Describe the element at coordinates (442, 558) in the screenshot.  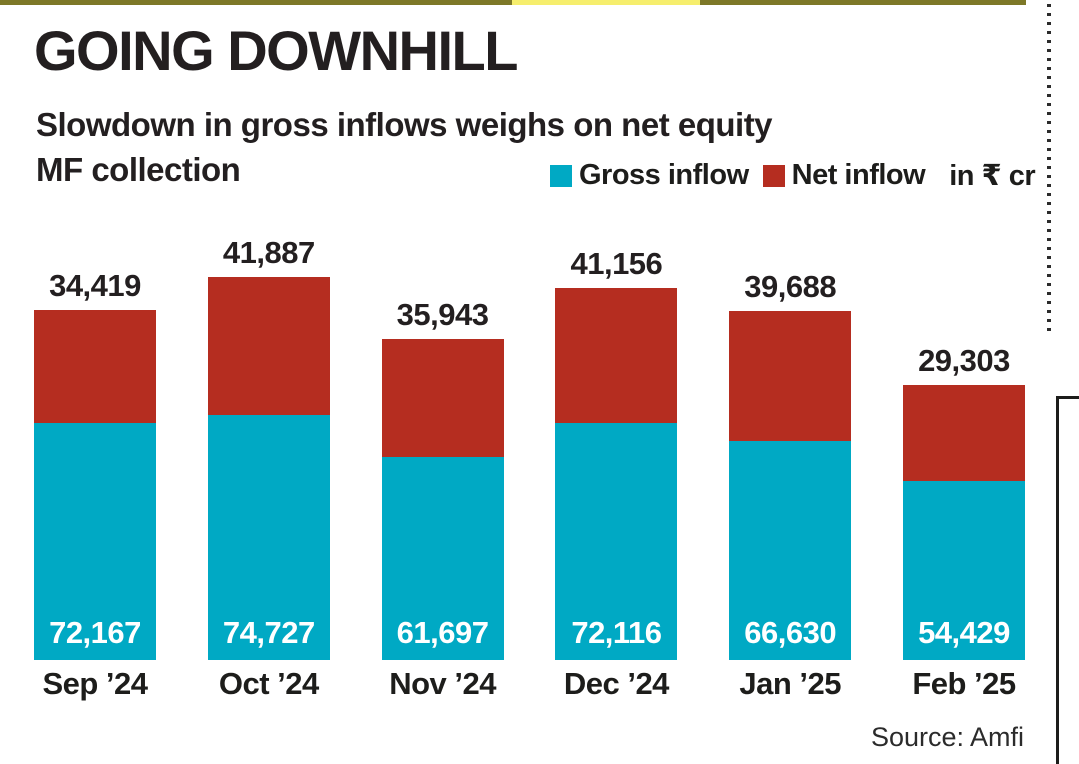
I see `gross-inflow-bar-segment: 61,697` at that location.